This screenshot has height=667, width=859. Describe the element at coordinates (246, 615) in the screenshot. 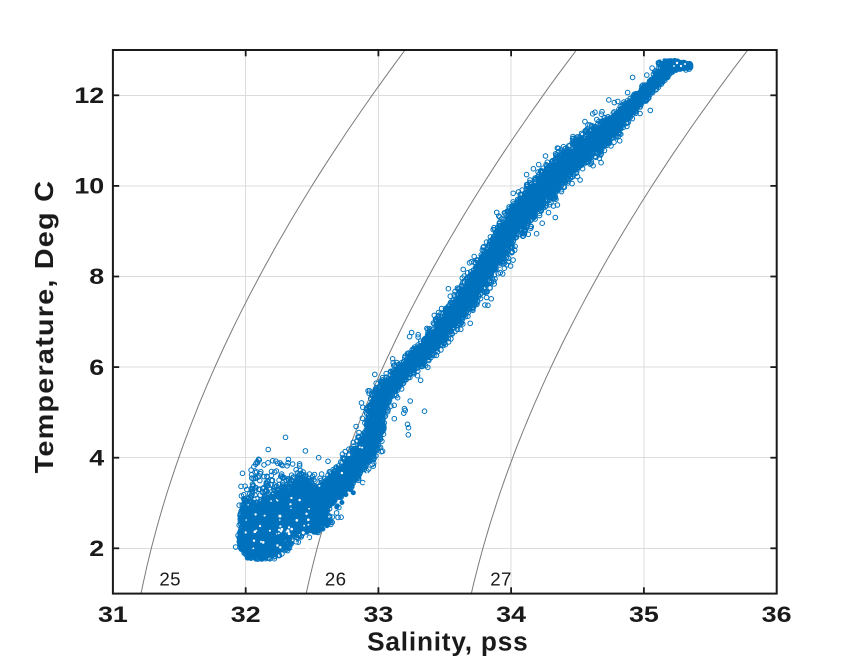

I see `svg-text: 32` at that location.